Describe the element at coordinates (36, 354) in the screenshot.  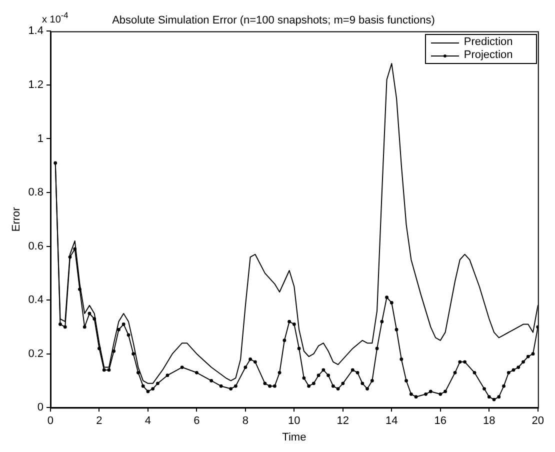
I see `y-tick-label: 0.2` at that location.